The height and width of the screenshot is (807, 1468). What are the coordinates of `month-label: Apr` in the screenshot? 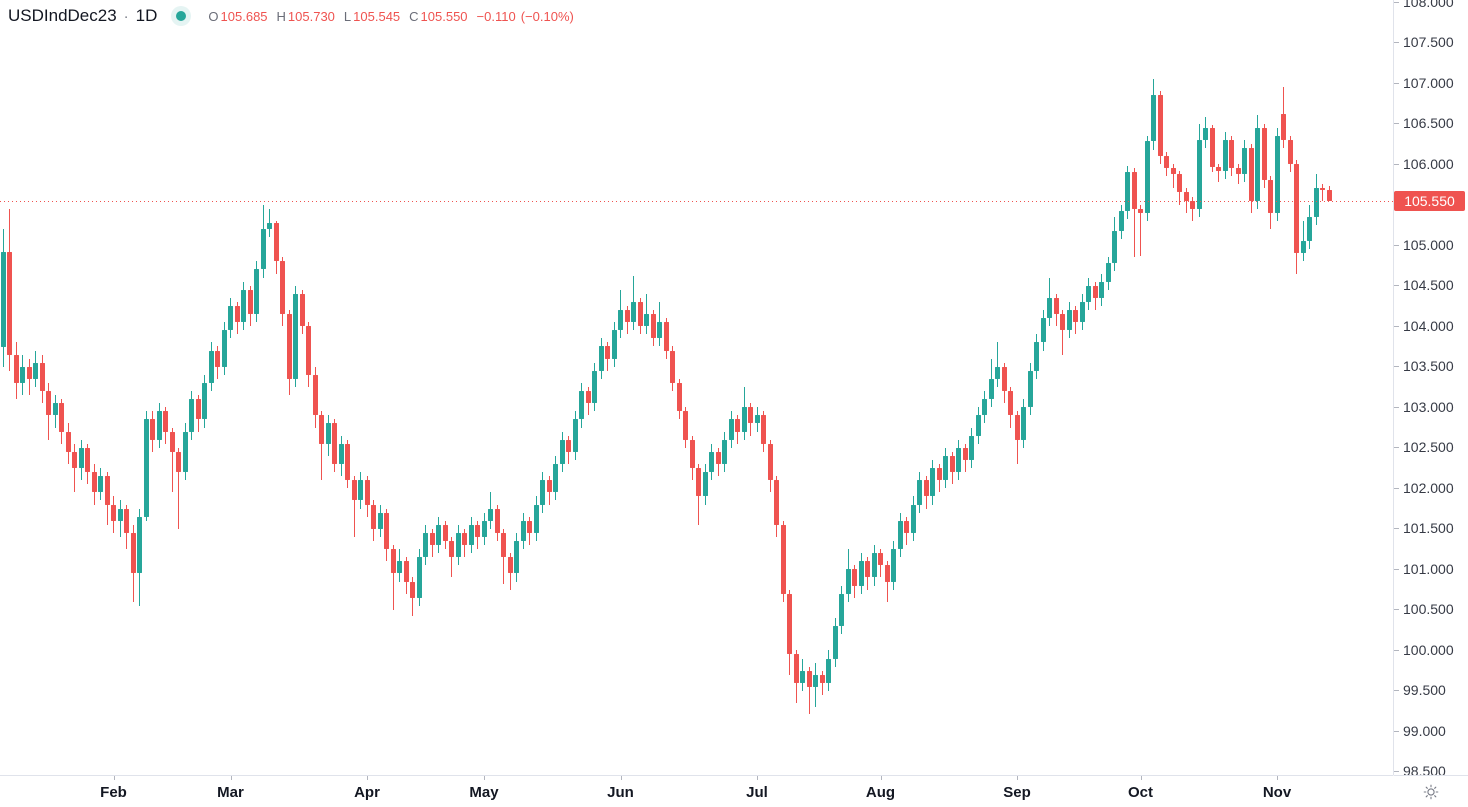 It's located at (367, 792).